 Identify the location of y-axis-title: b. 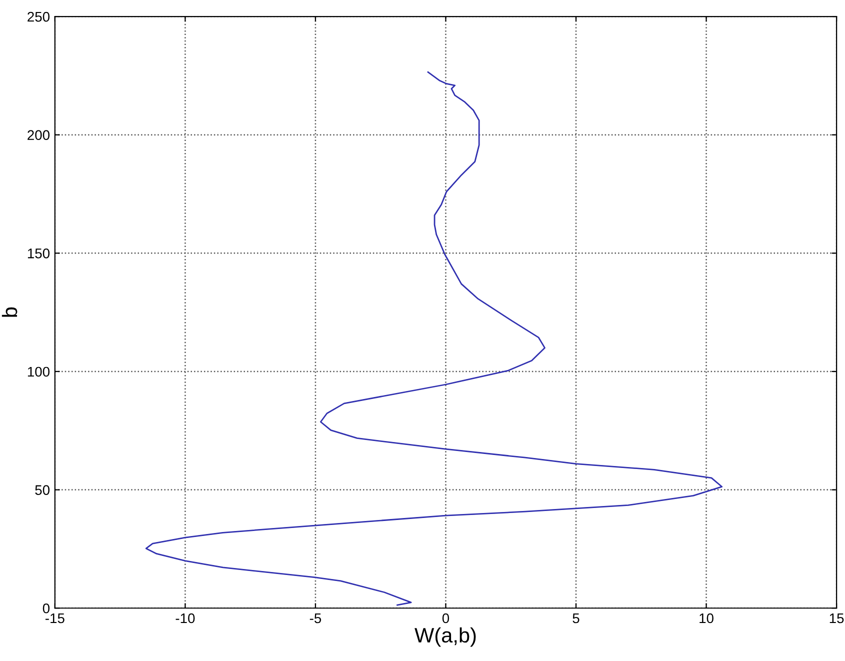
(10, 312).